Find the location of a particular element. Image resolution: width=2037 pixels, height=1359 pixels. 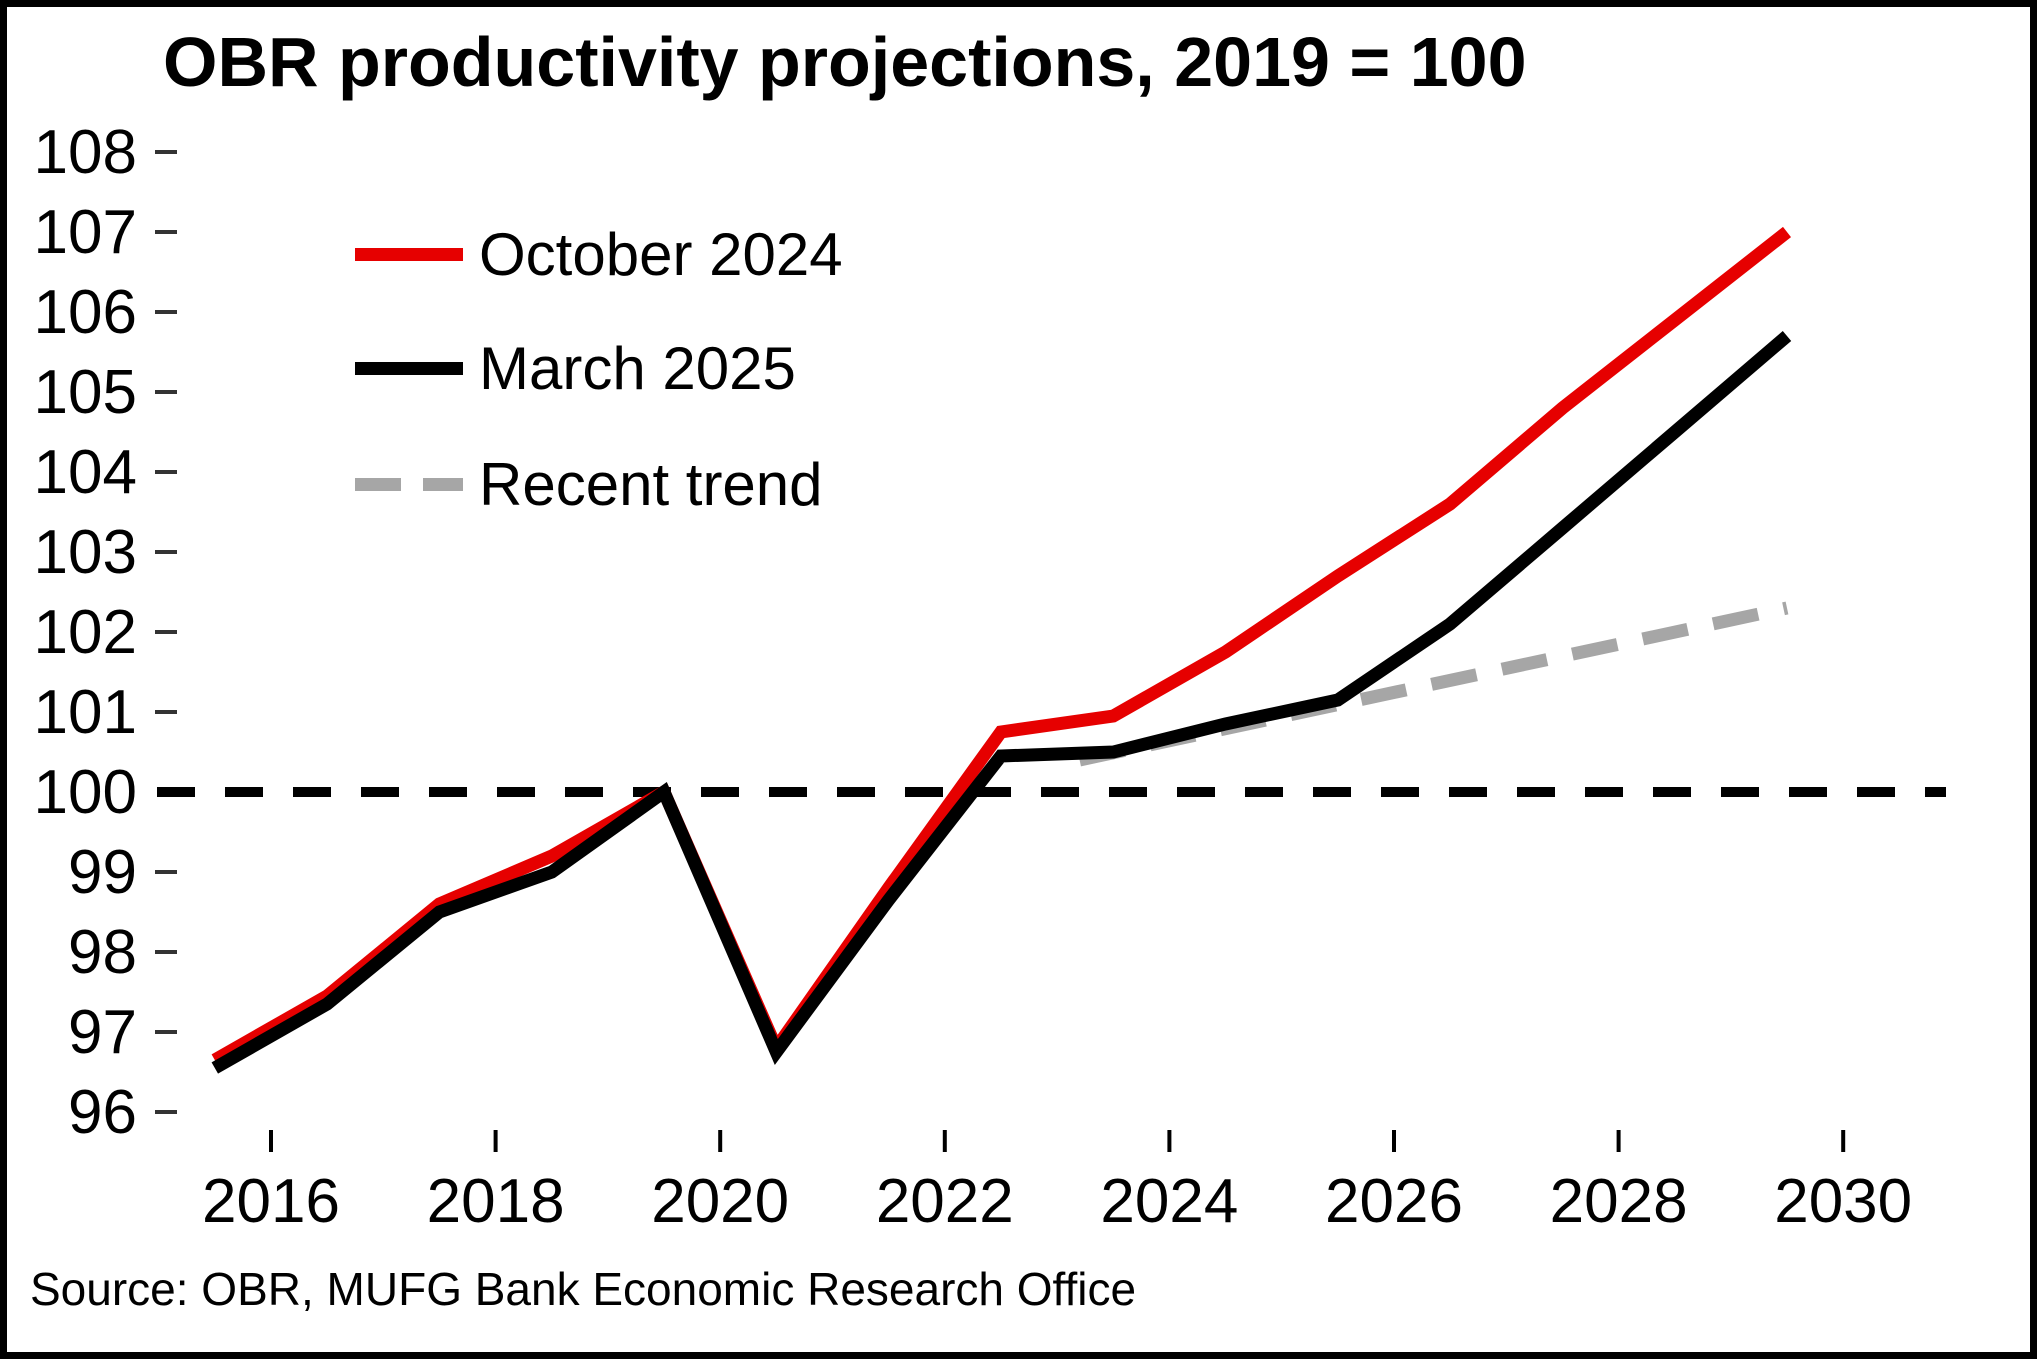

x-axis-tick-label: 2016 is located at coordinates (271, 1201).